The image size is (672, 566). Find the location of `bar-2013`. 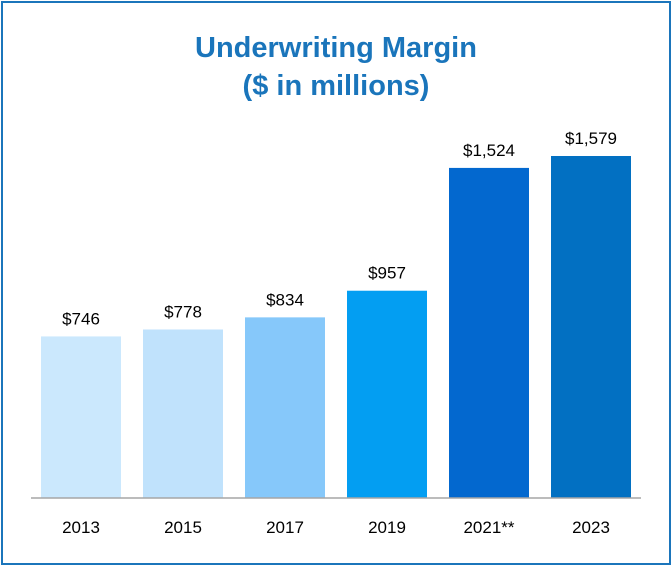

bar-2013 is located at coordinates (81, 417).